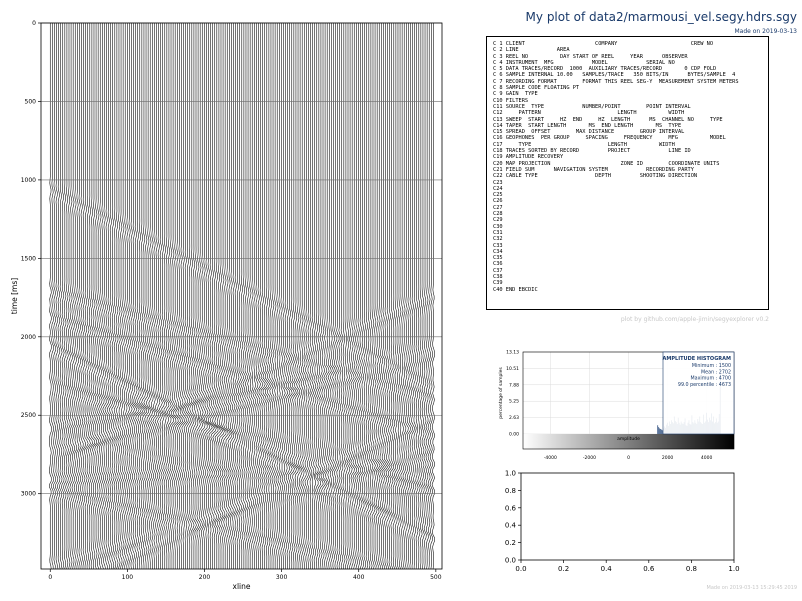  What do you see at coordinates (498, 195) in the screenshot?
I see `ebcdic-line: C25` at bounding box center [498, 195].